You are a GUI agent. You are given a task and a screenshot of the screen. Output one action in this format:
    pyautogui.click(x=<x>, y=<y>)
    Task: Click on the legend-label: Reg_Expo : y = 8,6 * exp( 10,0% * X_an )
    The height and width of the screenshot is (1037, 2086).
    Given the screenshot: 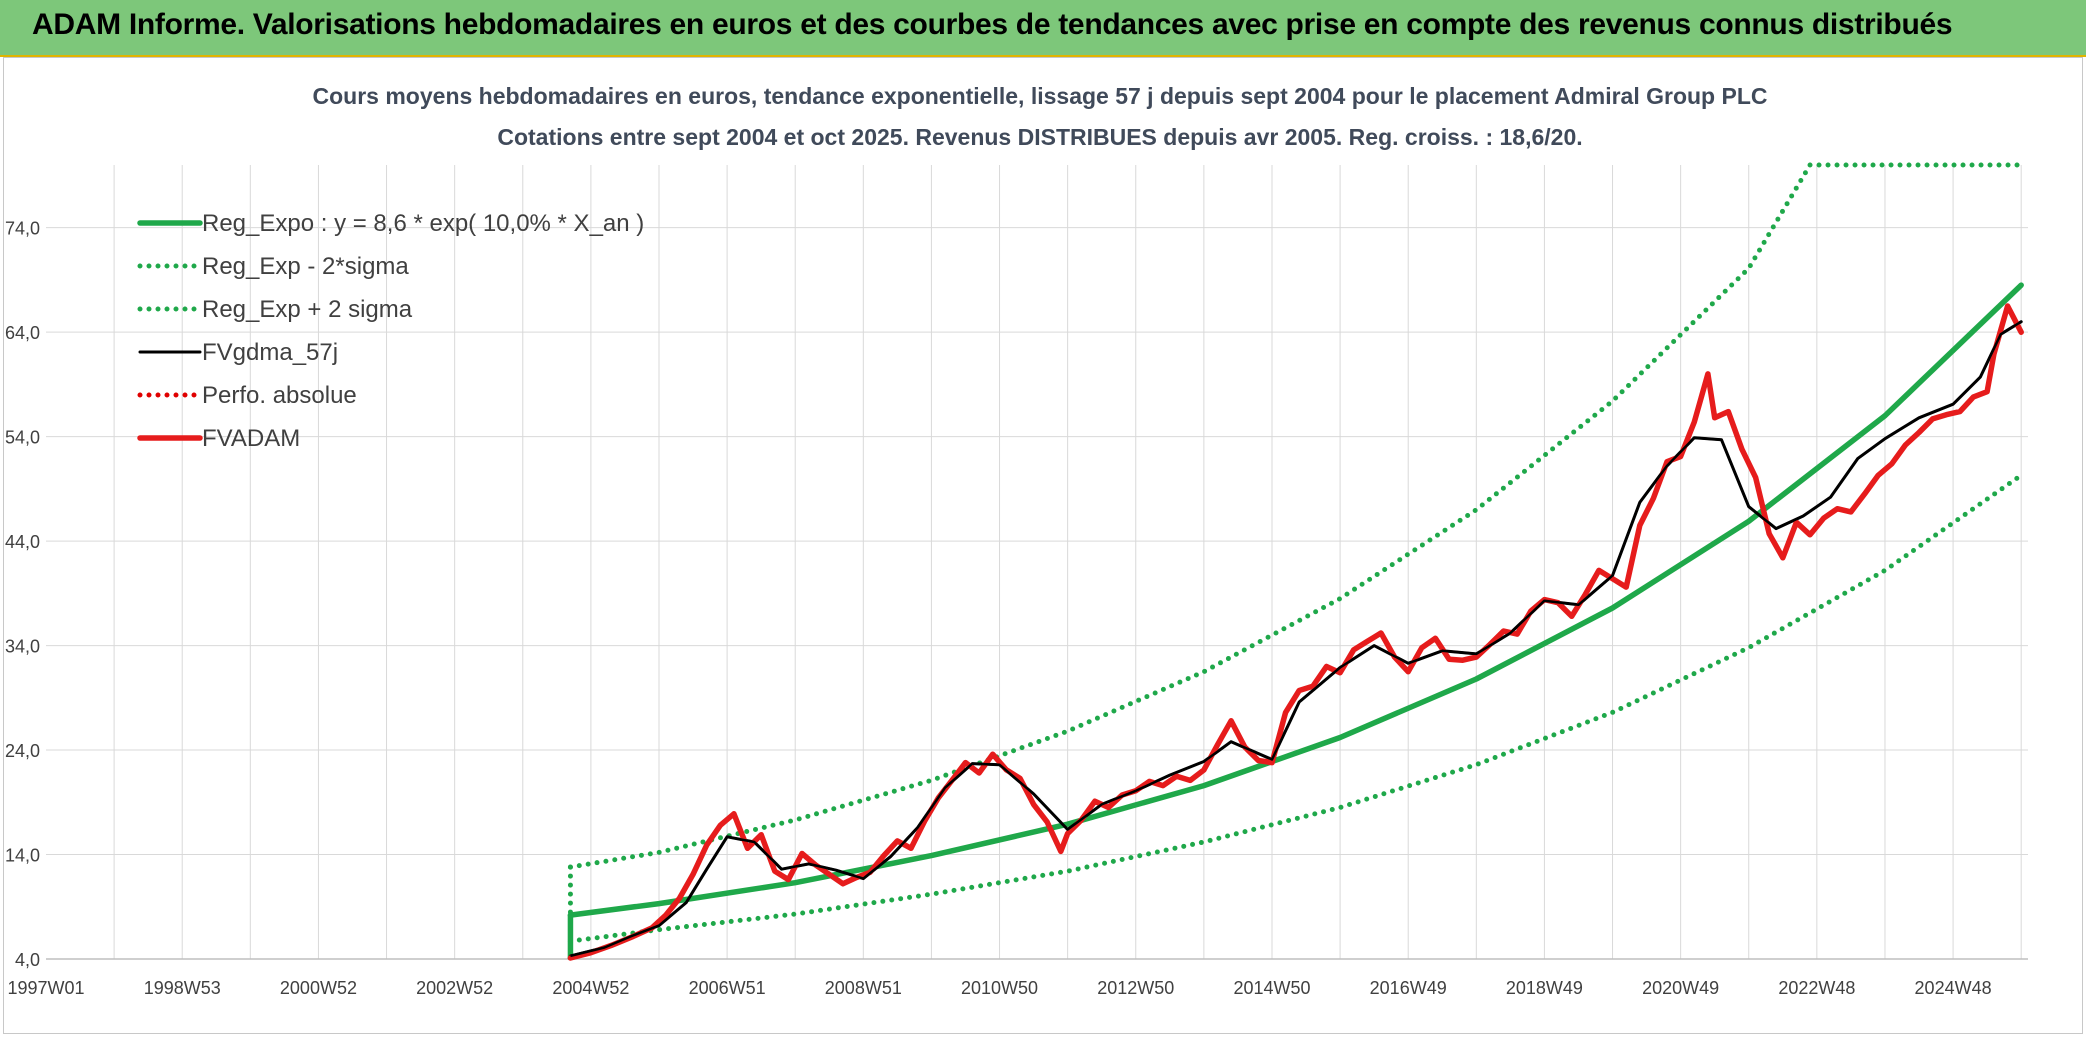 What is the action you would take?
    pyautogui.click(x=423, y=223)
    